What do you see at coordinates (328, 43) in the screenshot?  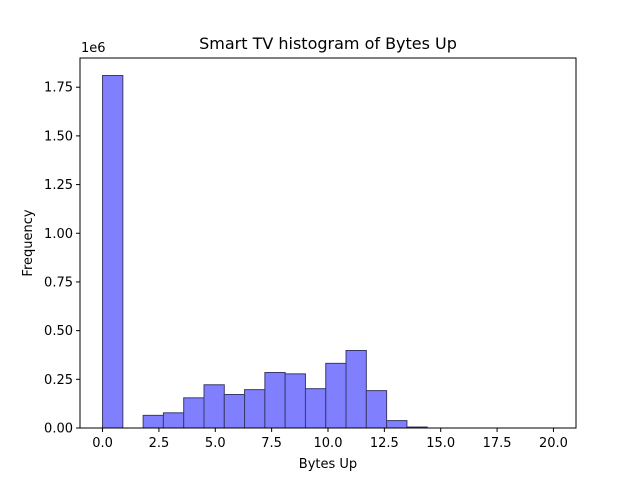 I see `chart-title: Smart TV histogram of Bytes Up` at bounding box center [328, 43].